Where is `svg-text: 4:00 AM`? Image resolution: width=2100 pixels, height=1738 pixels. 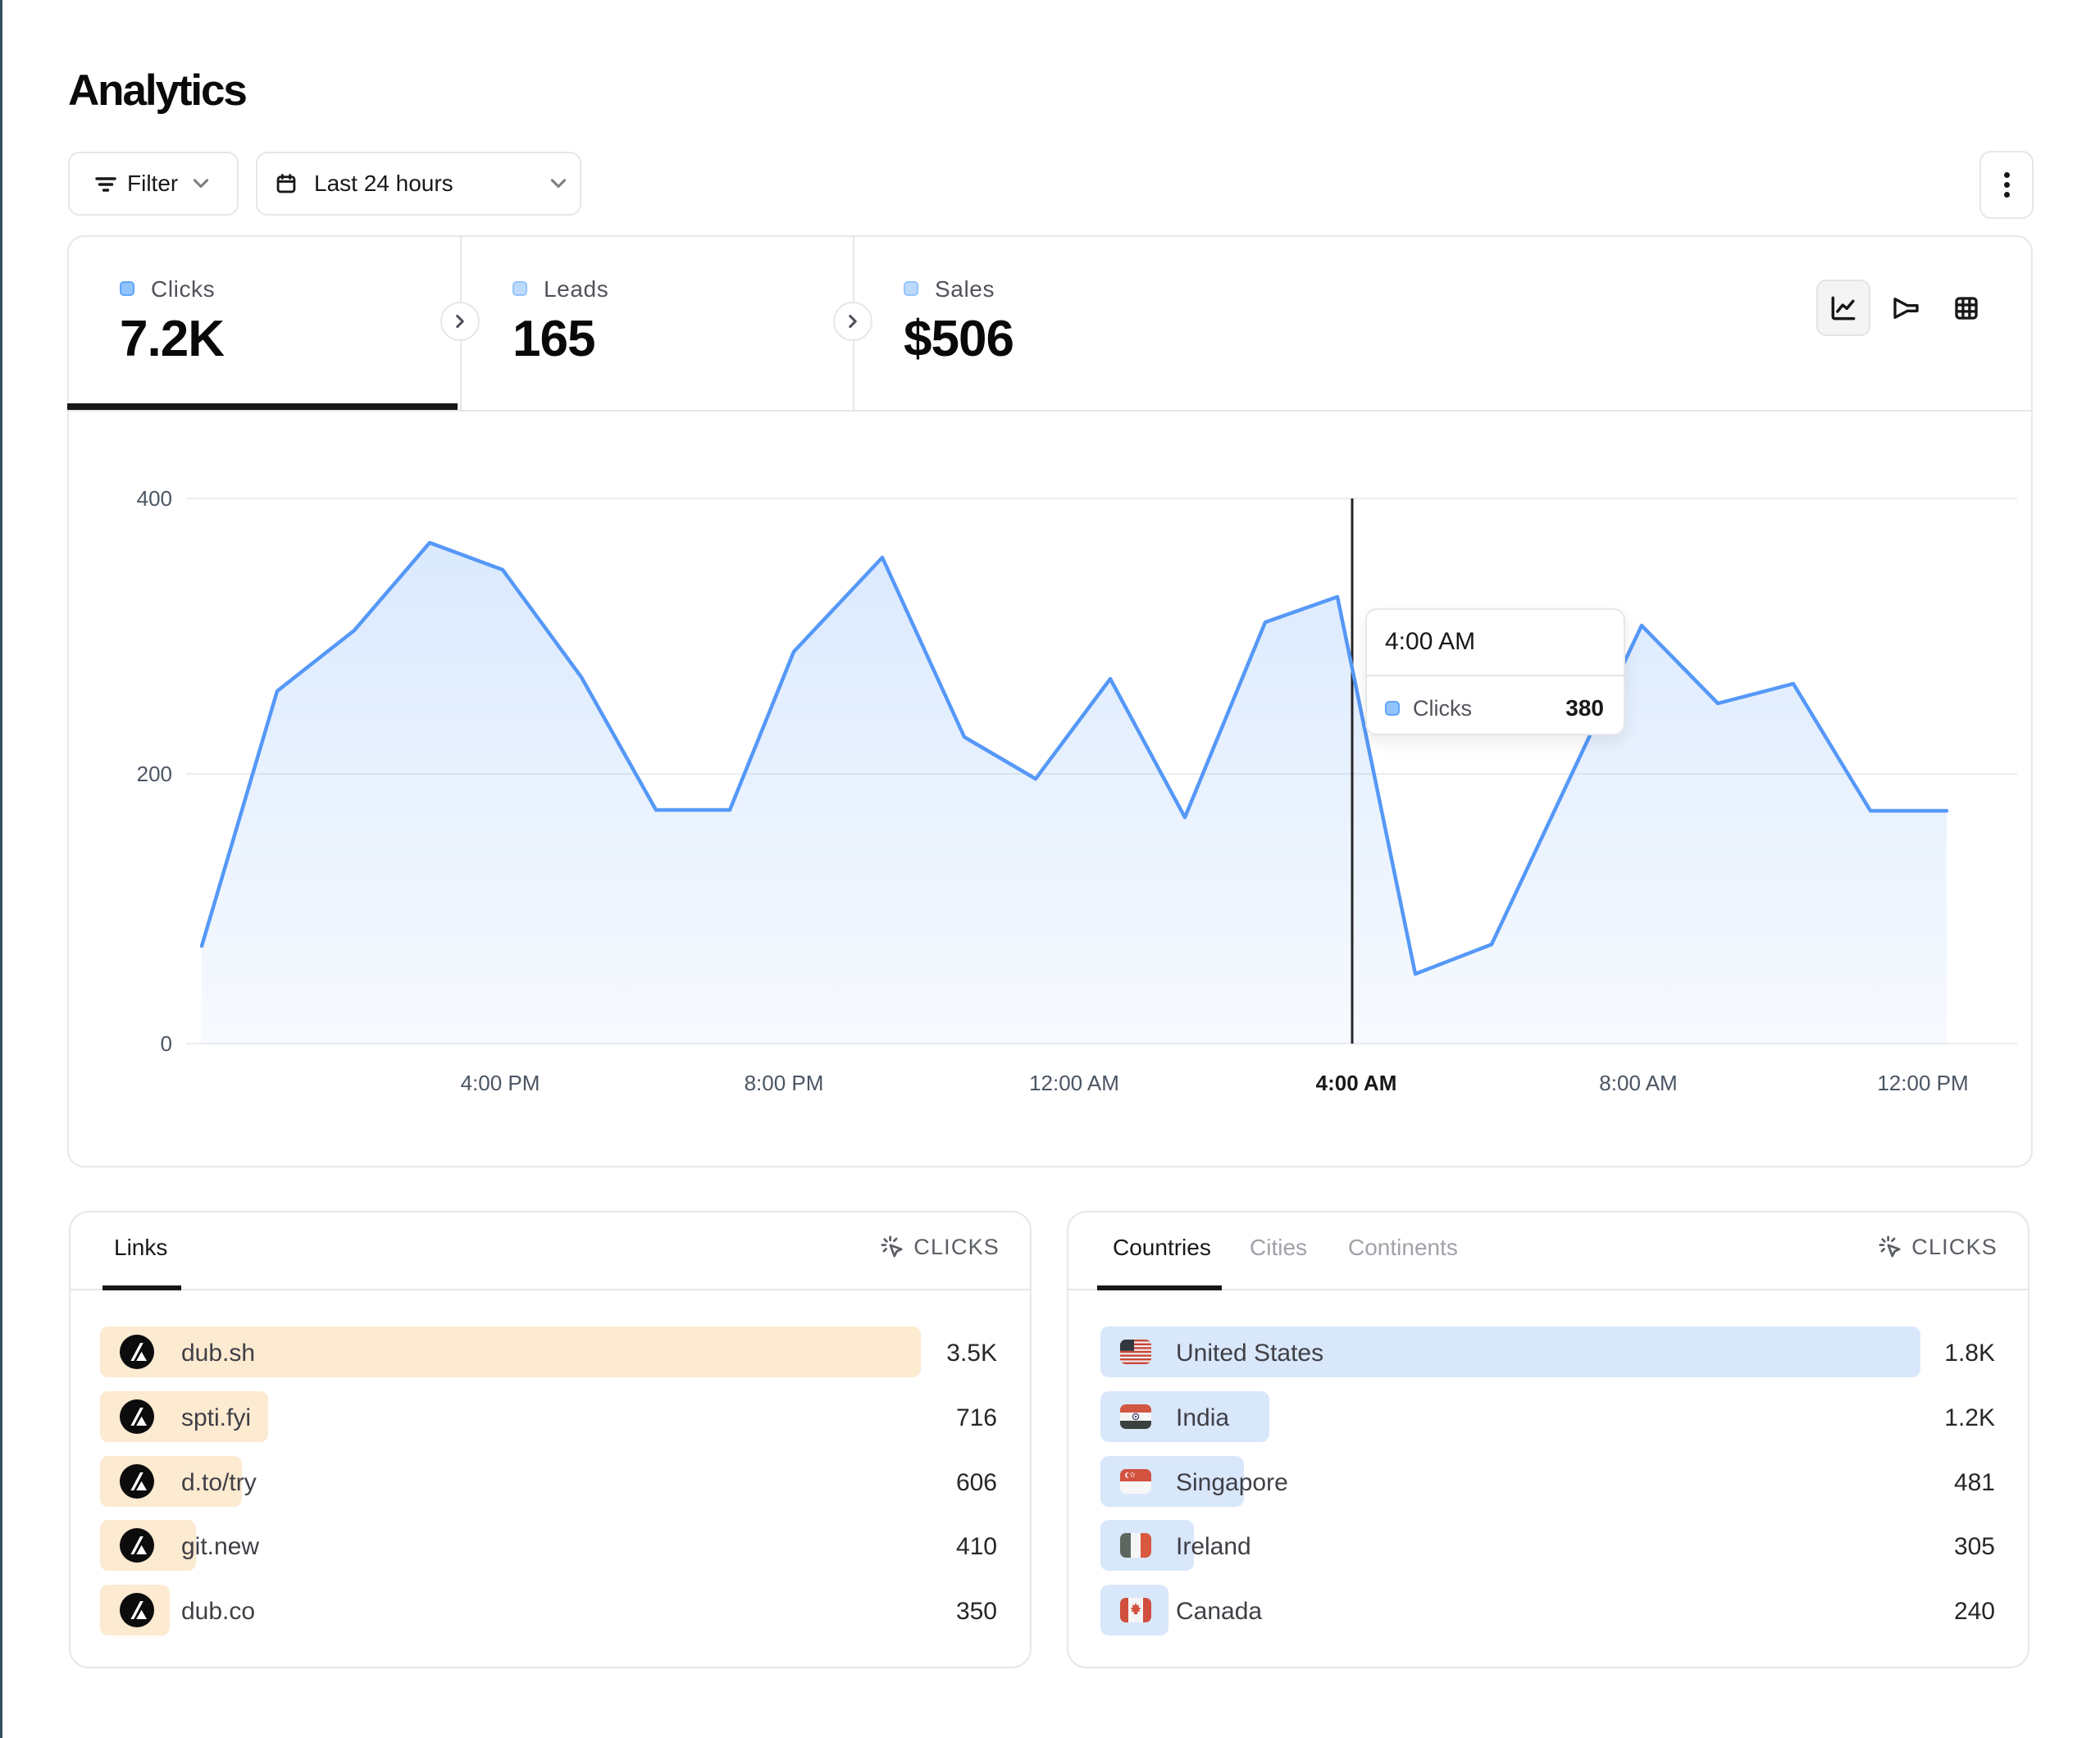 svg-text: 4:00 AM is located at coordinates (1356, 1083).